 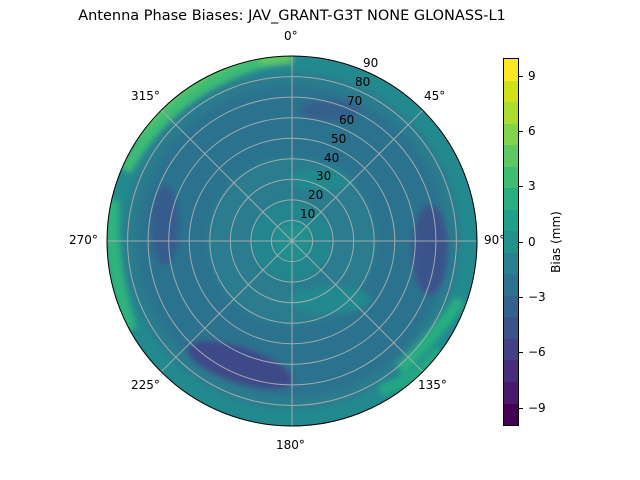 I want to click on cbar-tick-label-3: 3, so click(x=532, y=186).